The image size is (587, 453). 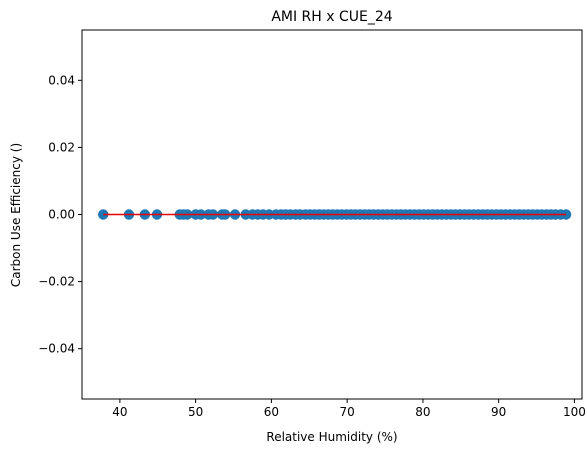 I want to click on x-axis-label: Relative Humidity (%), so click(x=331, y=437).